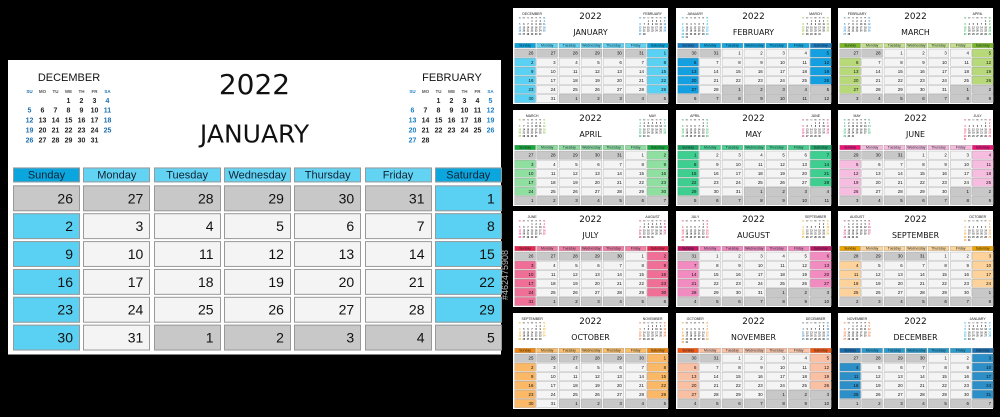 This screenshot has height=417, width=1000. What do you see at coordinates (540, 130) in the screenshot?
I see `mini-day: 18` at bounding box center [540, 130].